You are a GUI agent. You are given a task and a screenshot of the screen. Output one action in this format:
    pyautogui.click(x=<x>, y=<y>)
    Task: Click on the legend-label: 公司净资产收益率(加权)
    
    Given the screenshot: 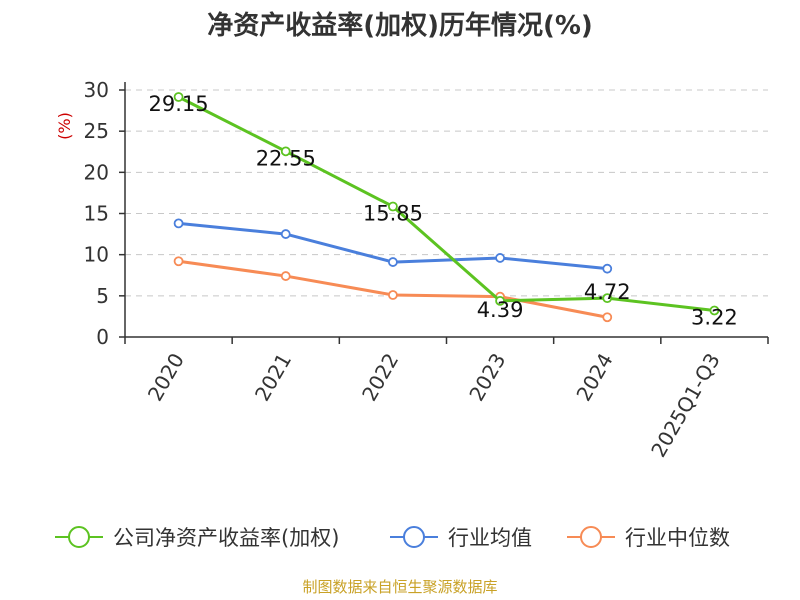 What is the action you would take?
    pyautogui.click(x=226, y=538)
    